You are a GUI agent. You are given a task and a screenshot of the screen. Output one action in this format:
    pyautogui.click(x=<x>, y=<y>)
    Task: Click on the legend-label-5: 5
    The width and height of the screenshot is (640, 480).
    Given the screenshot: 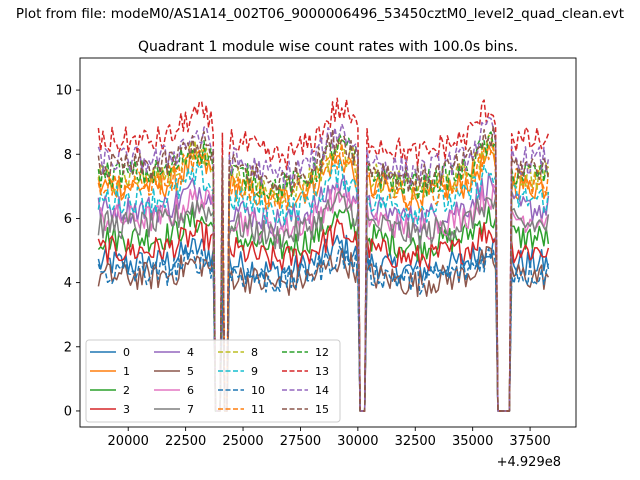 What is the action you would take?
    pyautogui.click(x=190, y=371)
    